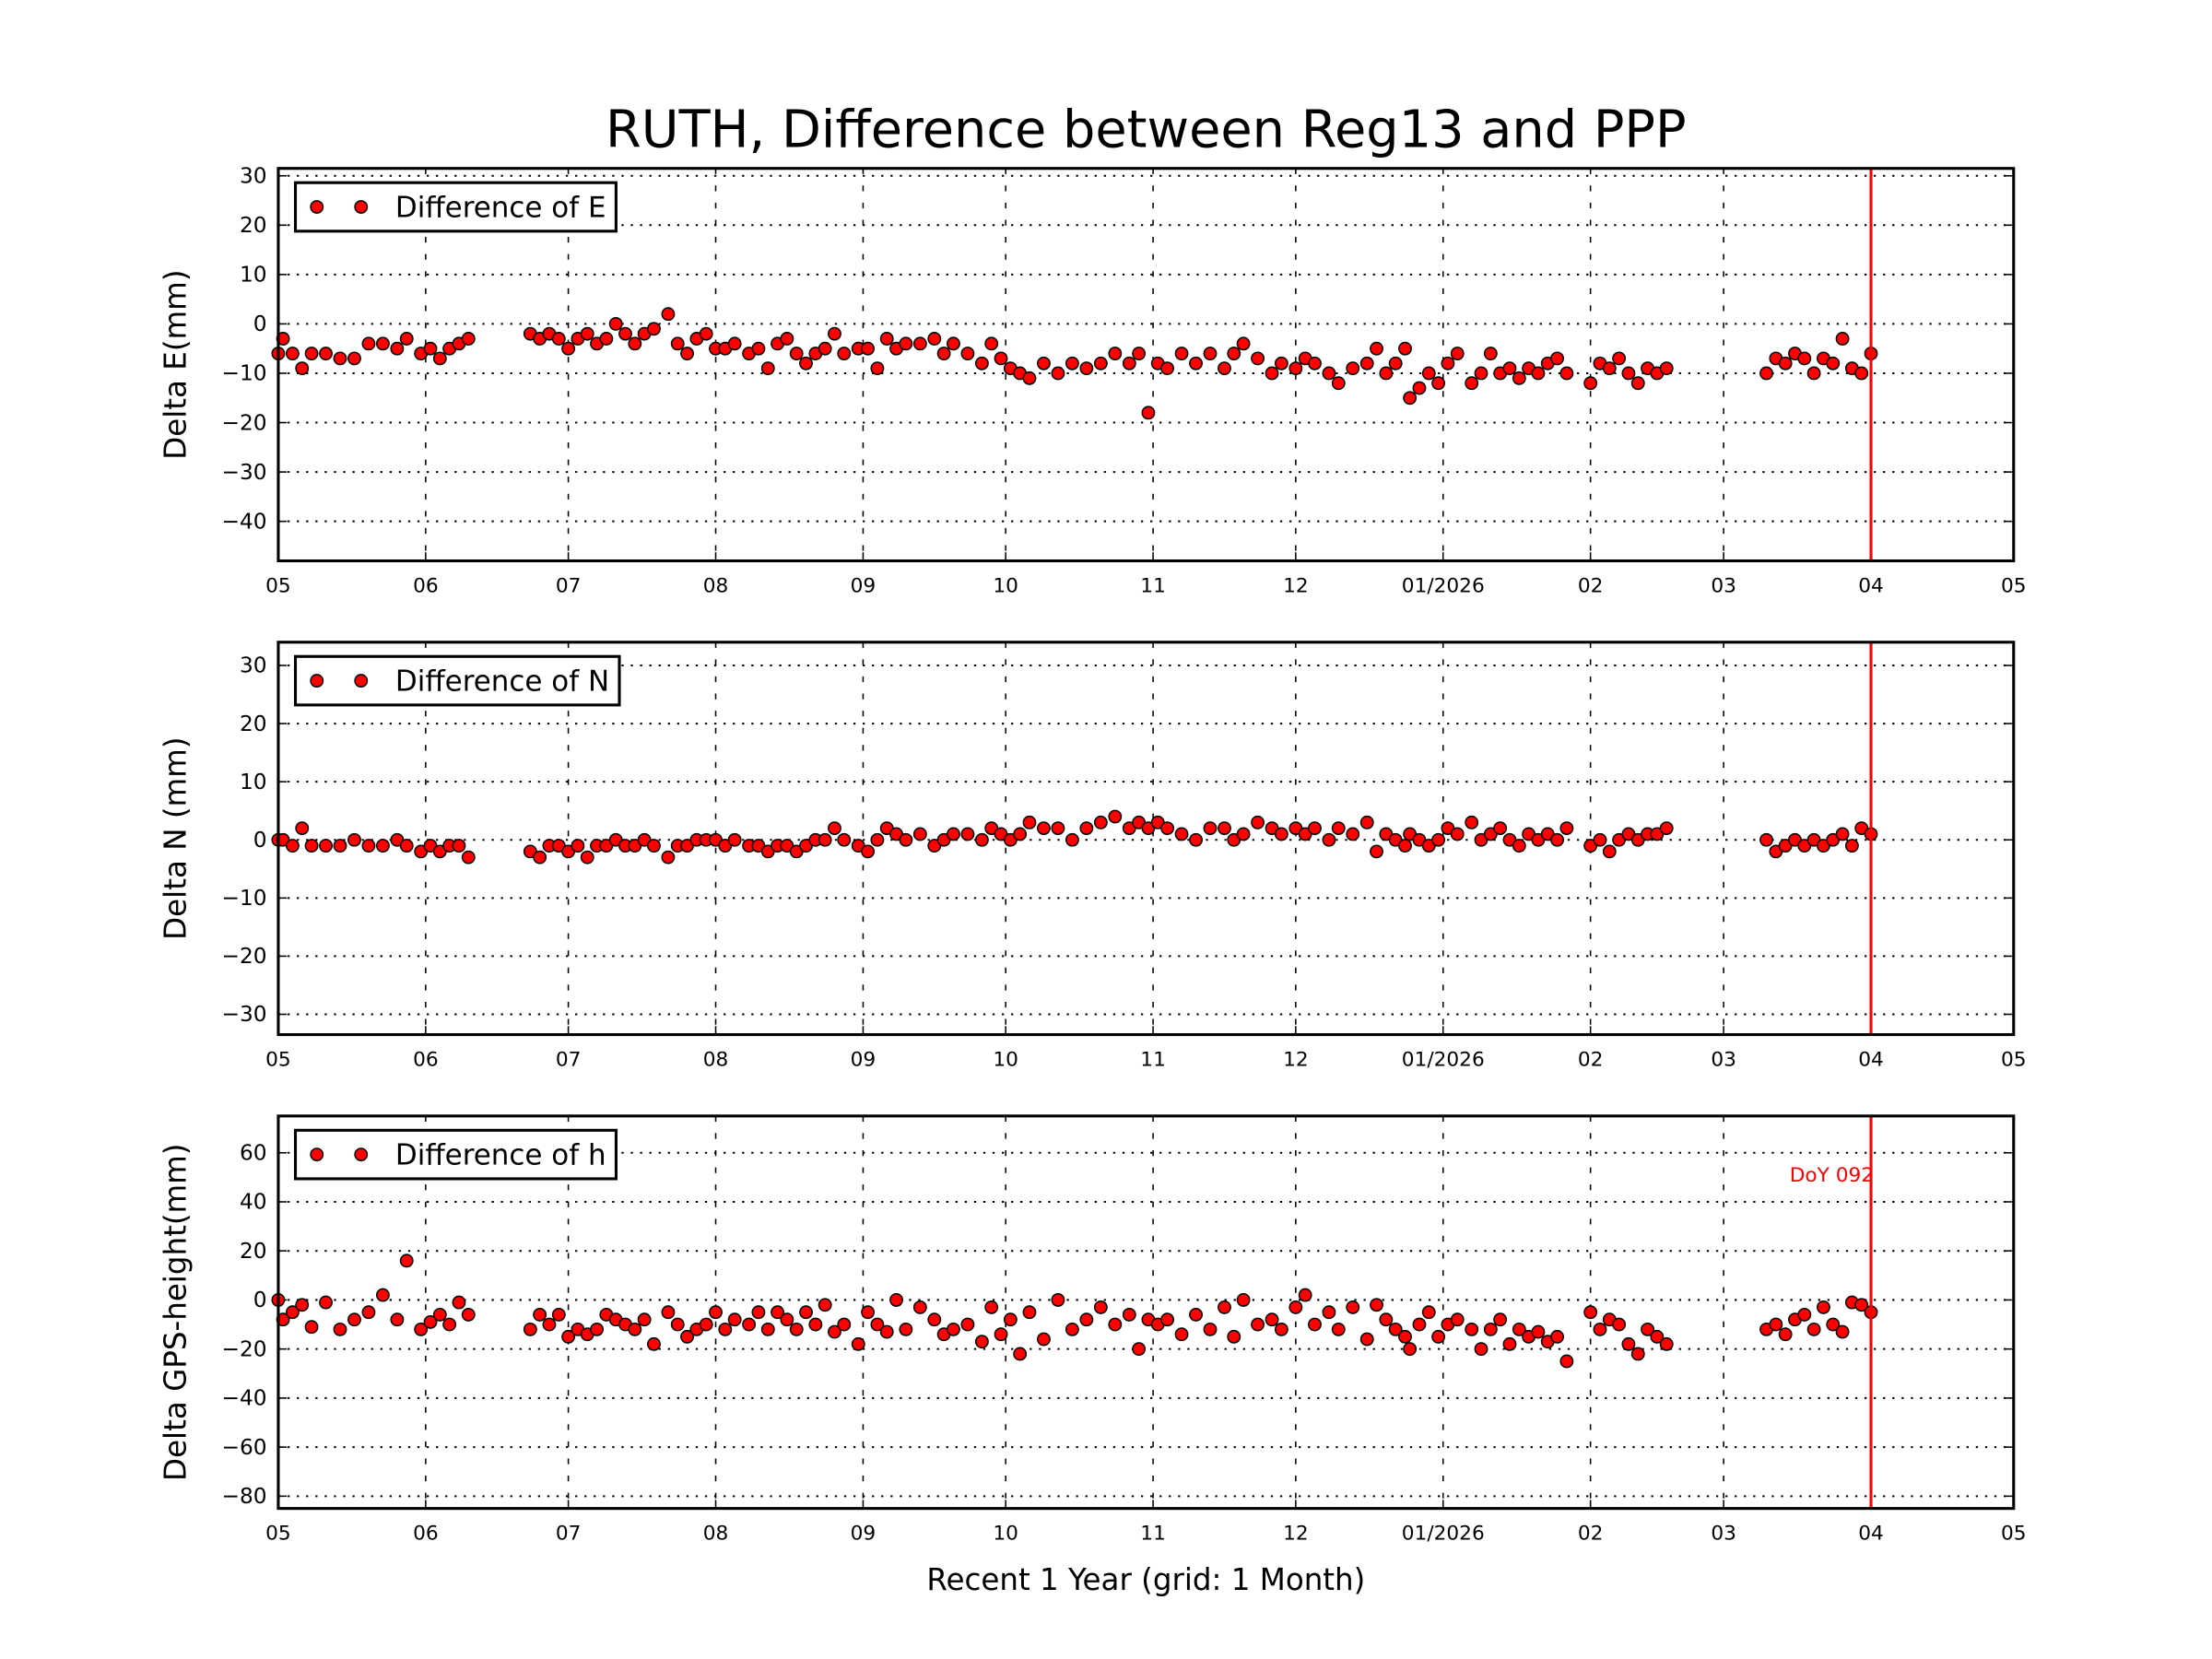  Describe the element at coordinates (253, 1202) in the screenshot. I see `y-tick-label: 40` at that location.